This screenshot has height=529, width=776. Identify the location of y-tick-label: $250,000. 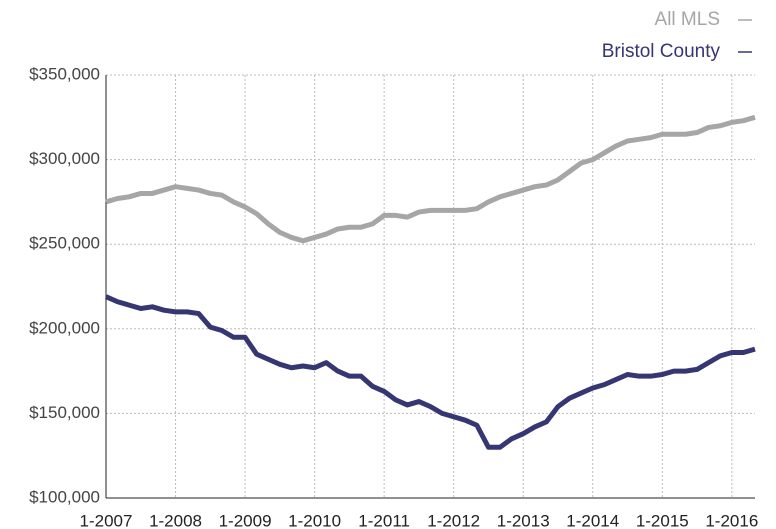
(64, 243).